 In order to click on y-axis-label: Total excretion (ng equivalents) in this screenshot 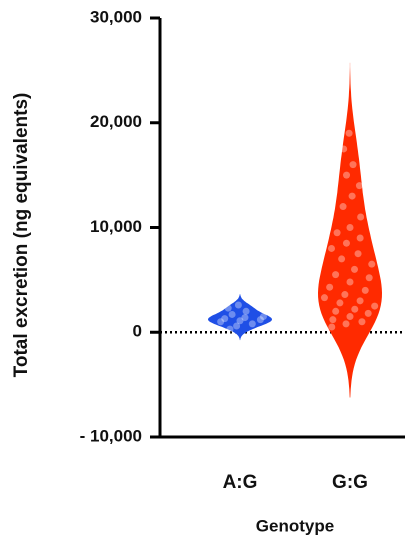, I will do `click(21, 235)`.